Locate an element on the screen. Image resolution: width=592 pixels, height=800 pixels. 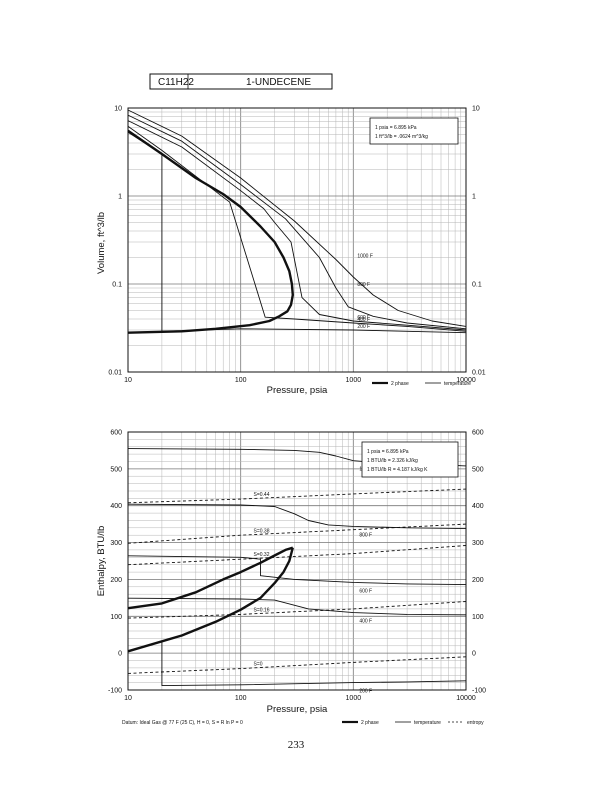
y-tick-label-right: 400 is located at coordinates (478, 506).